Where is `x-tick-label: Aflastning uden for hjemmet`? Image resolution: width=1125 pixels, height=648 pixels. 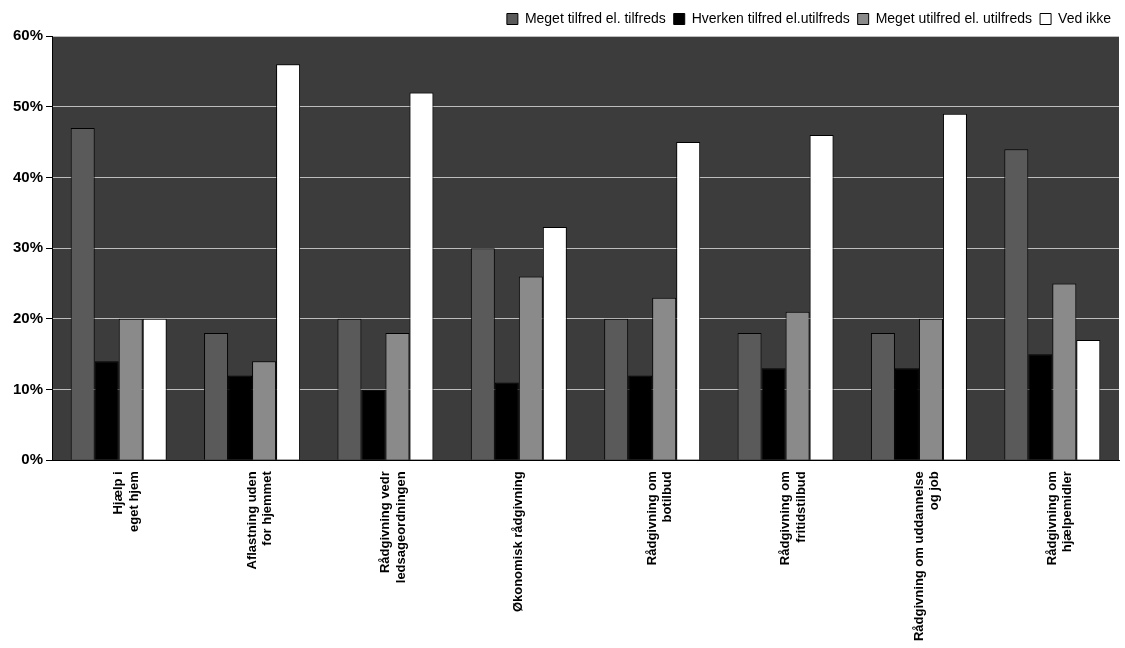 x-tick-label: Aflastning uden for hjemmet is located at coordinates (259, 520).